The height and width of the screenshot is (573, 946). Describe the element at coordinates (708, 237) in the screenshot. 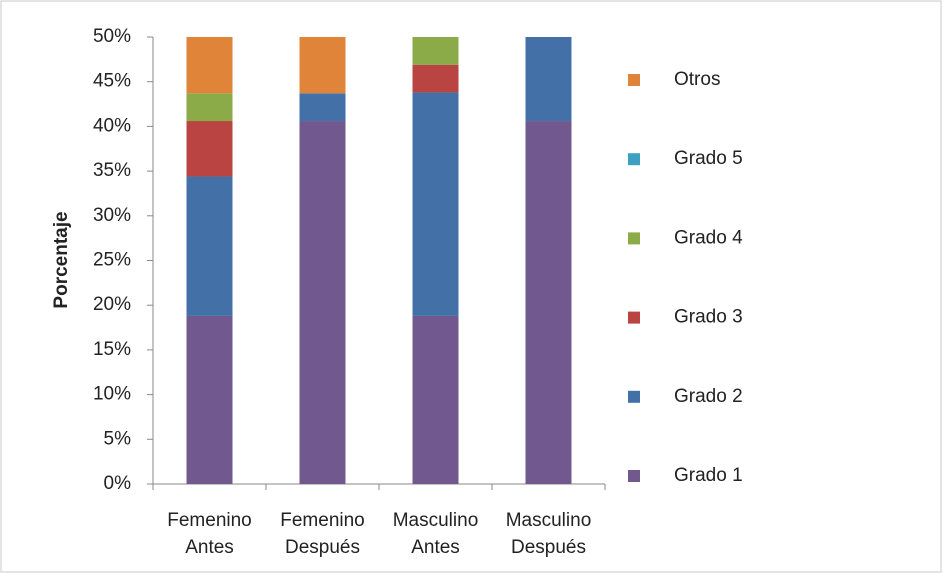

I see `legend-label: Grado 4` at that location.